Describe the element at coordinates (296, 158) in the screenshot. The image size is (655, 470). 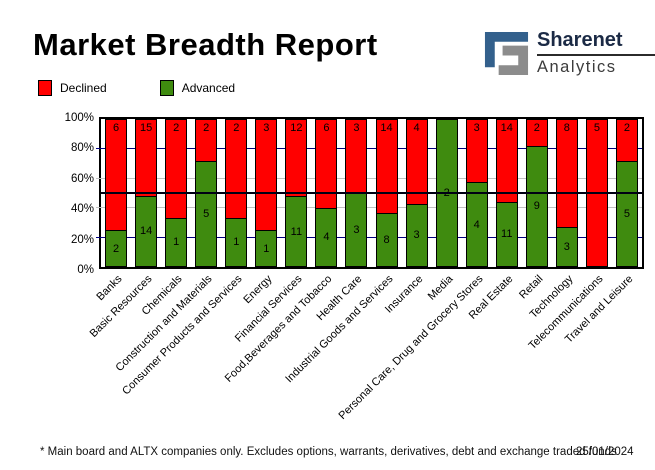
I see `declined-segment: 12` at that location.